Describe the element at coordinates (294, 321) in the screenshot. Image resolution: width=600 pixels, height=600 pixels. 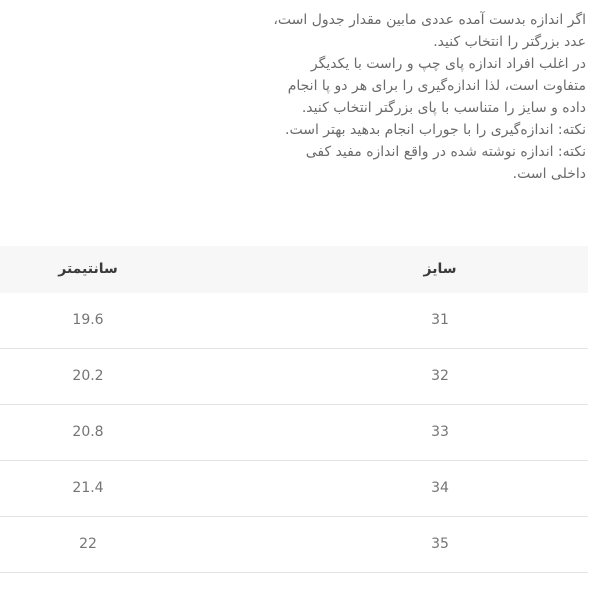
I see `table-row: 19.6 31` at that location.